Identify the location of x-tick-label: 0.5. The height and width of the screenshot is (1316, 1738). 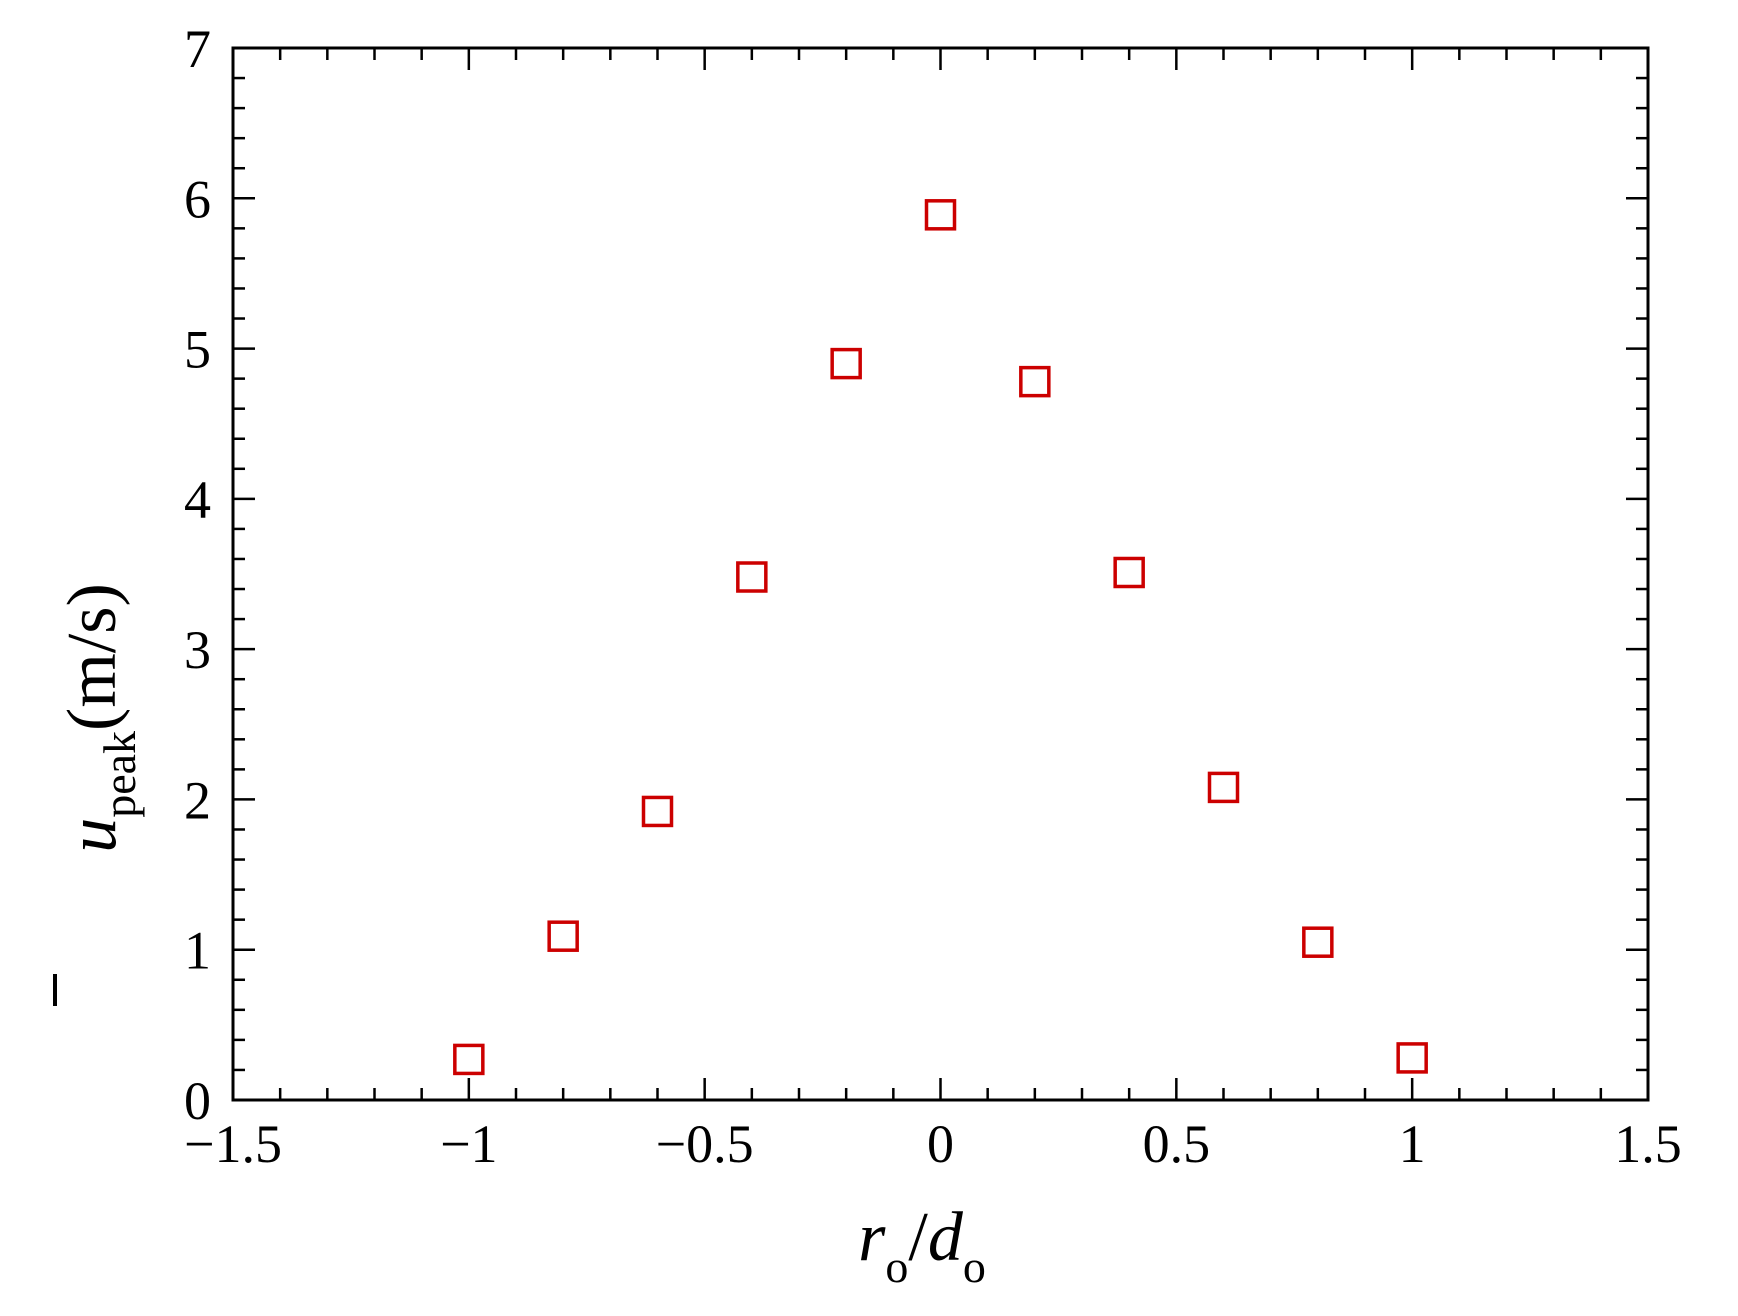
(1177, 1144).